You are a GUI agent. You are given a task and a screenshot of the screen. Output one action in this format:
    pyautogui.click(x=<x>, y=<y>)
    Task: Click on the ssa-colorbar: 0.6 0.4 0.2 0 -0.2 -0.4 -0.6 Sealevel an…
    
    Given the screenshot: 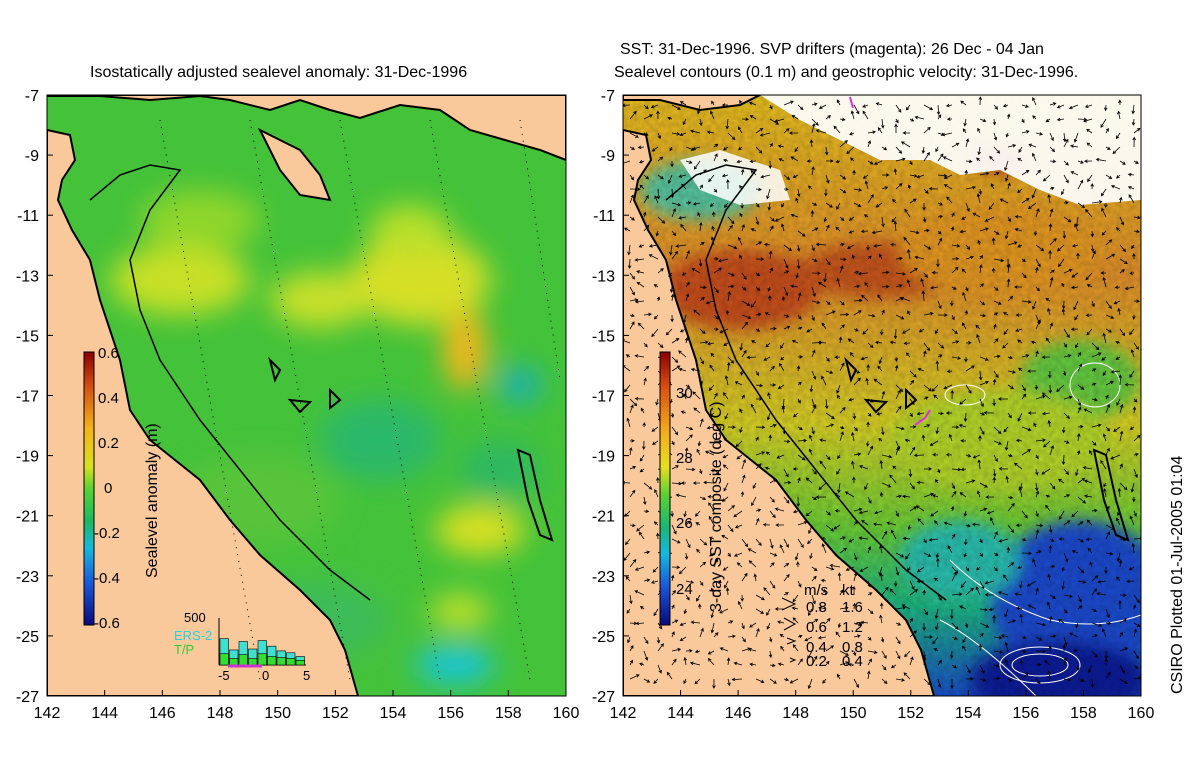 What is the action you would take?
    pyautogui.click(x=122, y=488)
    